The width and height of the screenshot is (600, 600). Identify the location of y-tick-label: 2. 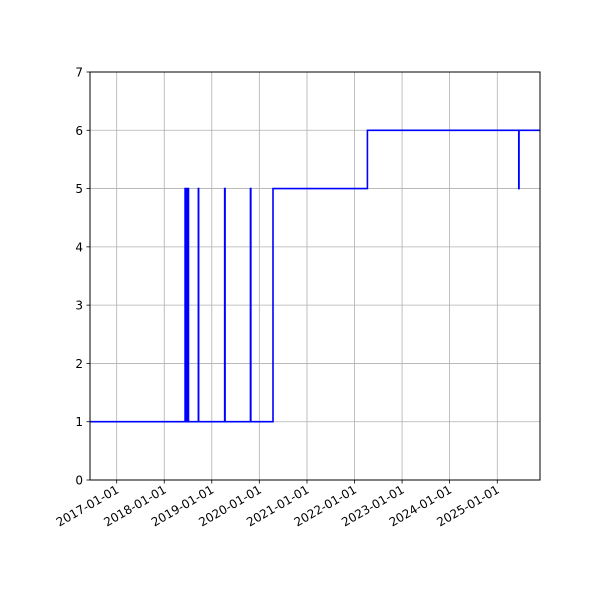
(79, 364).